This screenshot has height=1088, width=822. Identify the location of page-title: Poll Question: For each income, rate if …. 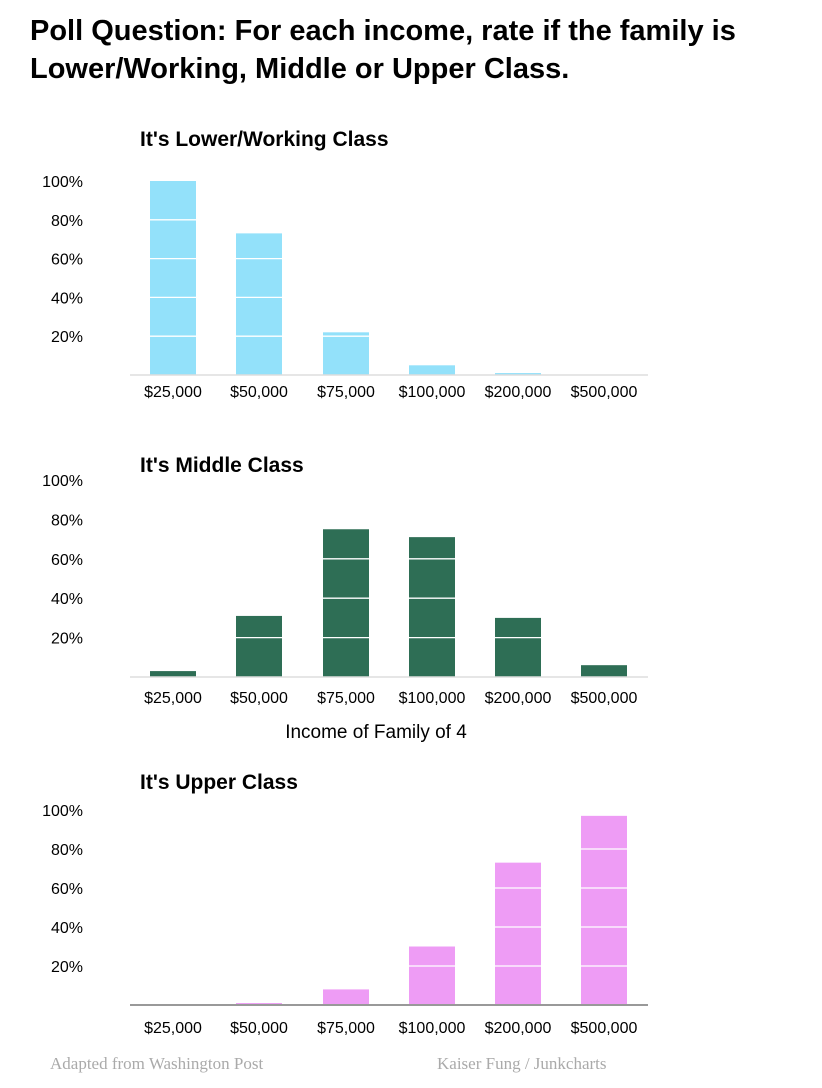
(383, 50).